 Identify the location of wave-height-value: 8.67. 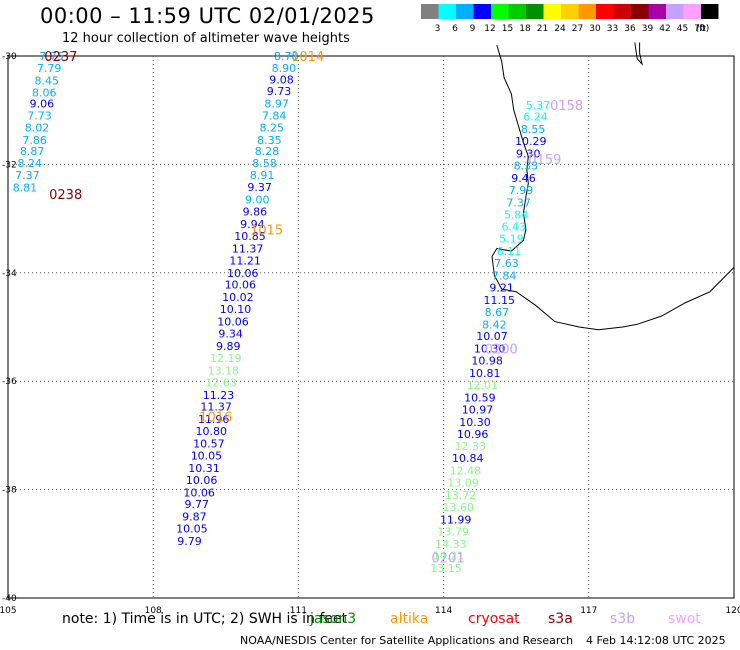
(497, 312).